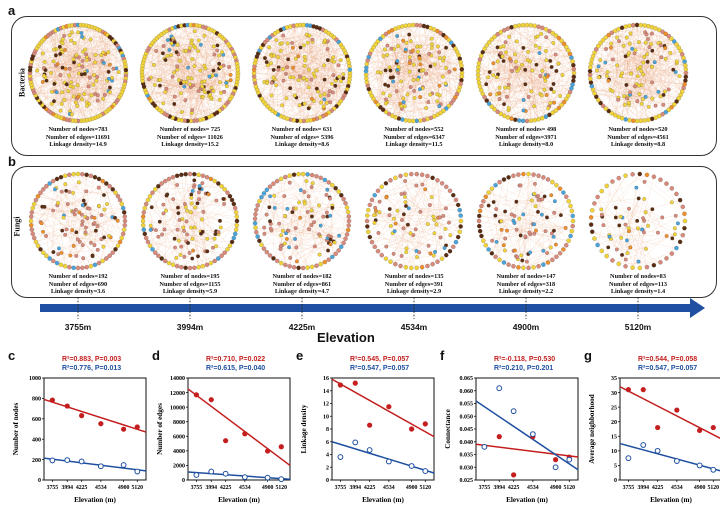  I want to click on bacteria-density-text: Linkage density=11.5, so click(414, 144).